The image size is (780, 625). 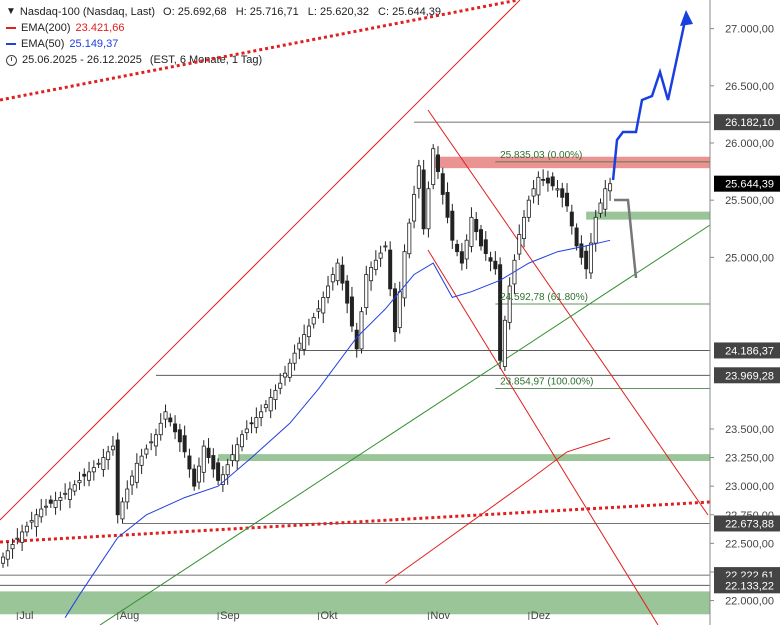 What do you see at coordinates (749, 123) in the screenshot?
I see `price-tag-label-0: 26.182,10` at bounding box center [749, 123].